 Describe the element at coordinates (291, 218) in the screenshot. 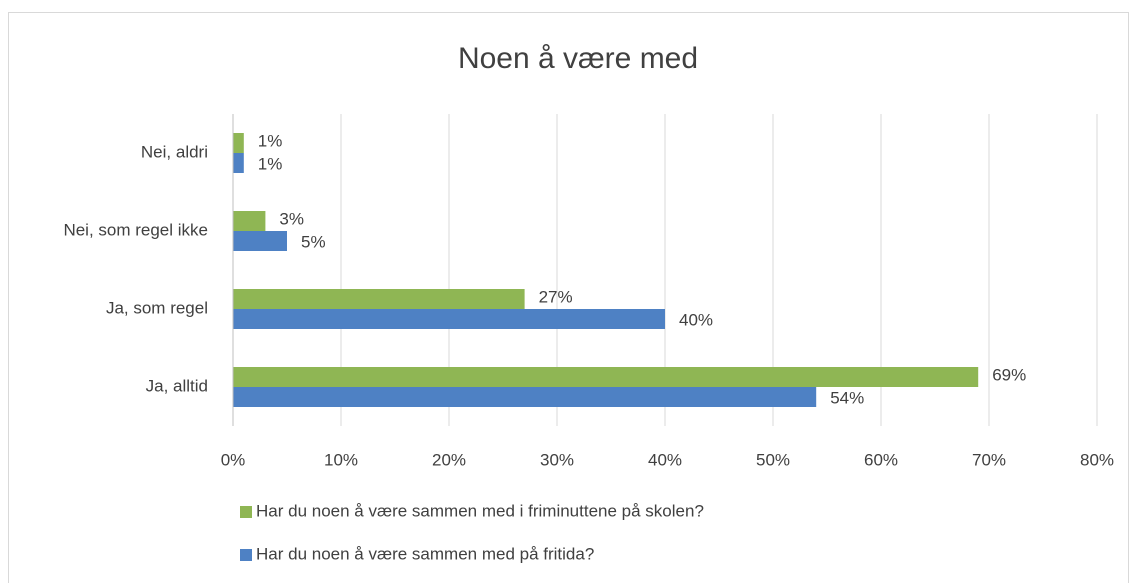

I see `value-label: 3%` at that location.